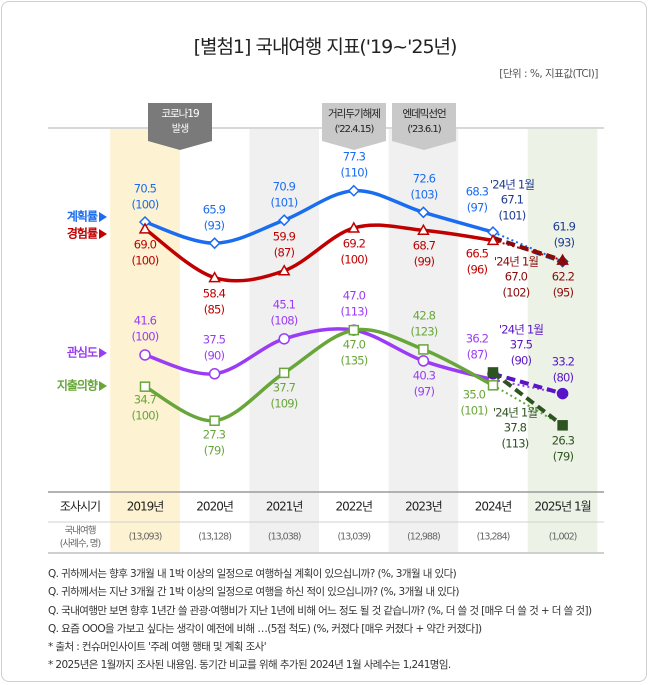 This screenshot has width=650, height=685. Describe the element at coordinates (424, 195) in the screenshot. I see `data-label-index: (103)` at that location.